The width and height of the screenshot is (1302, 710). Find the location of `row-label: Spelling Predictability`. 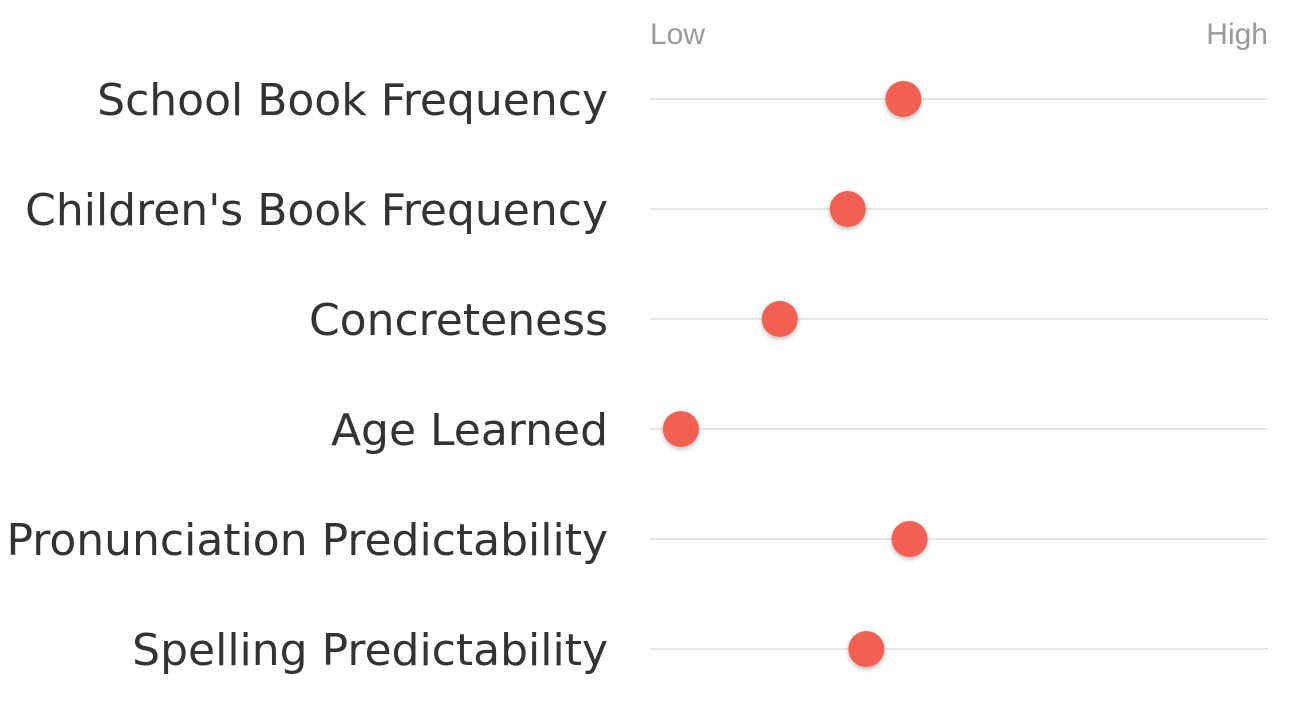

row-label: Spelling Predictability is located at coordinates (370, 650).